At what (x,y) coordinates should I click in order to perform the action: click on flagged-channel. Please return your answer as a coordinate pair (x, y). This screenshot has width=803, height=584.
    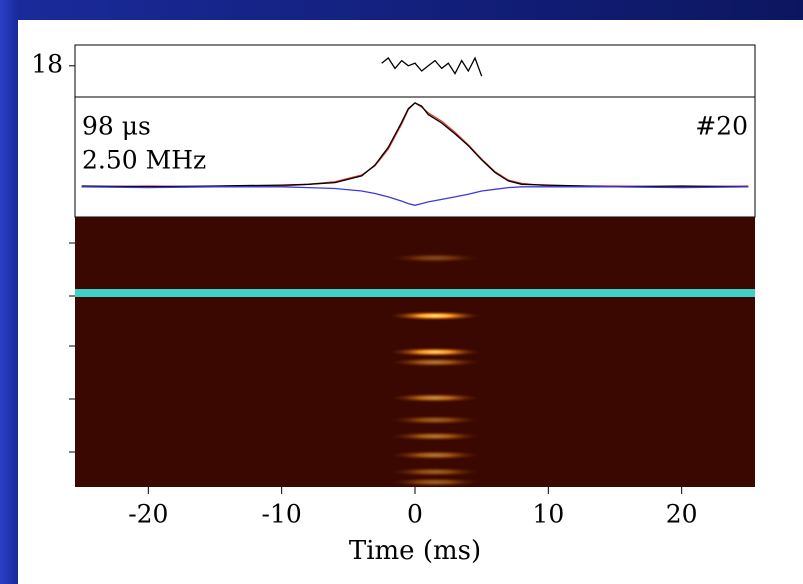
    Looking at the image, I should click on (415, 293).